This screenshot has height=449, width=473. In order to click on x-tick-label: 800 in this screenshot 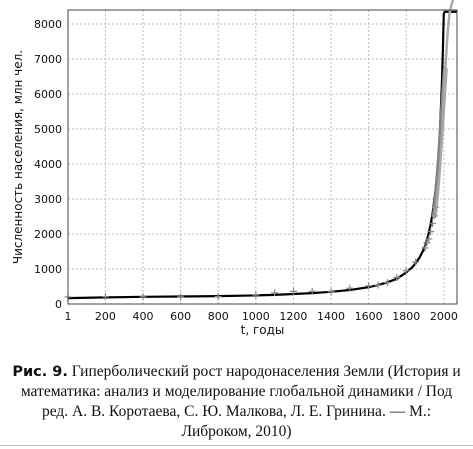, I will do `click(218, 316)`.